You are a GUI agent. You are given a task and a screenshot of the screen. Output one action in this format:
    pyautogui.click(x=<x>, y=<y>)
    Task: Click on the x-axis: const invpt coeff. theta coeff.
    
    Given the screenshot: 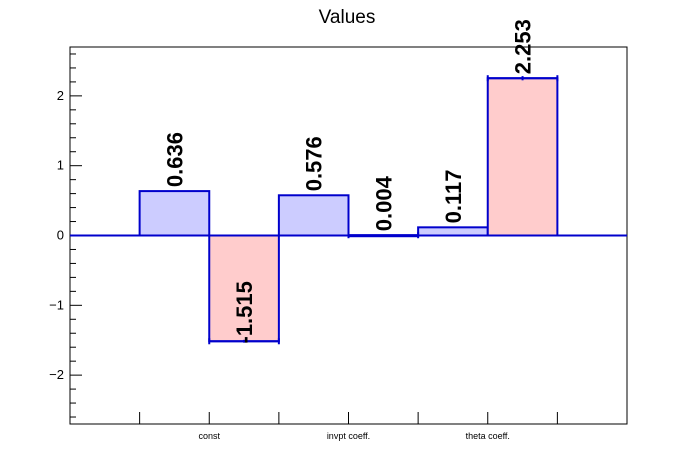 What is the action you would take?
    pyautogui.click(x=348, y=426)
    